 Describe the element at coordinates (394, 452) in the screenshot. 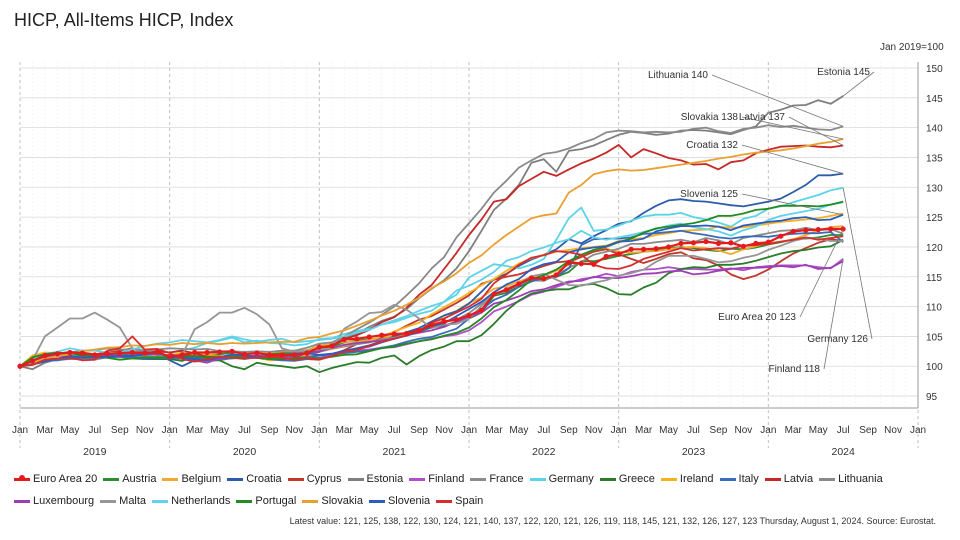

I see `year-label: 2021` at that location.